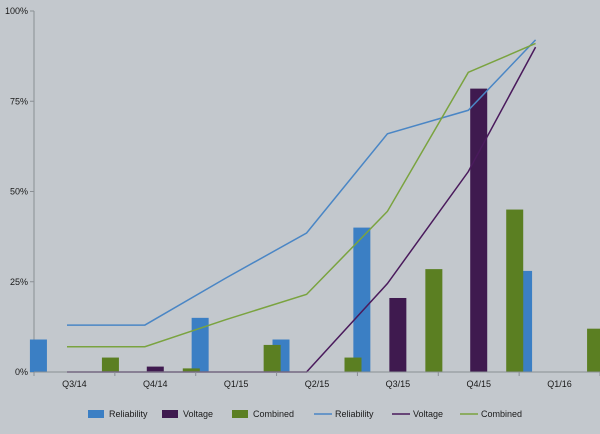 The width and height of the screenshot is (600, 434). Describe the element at coordinates (478, 384) in the screenshot. I see `x-tick-label: Q4/15` at that location.